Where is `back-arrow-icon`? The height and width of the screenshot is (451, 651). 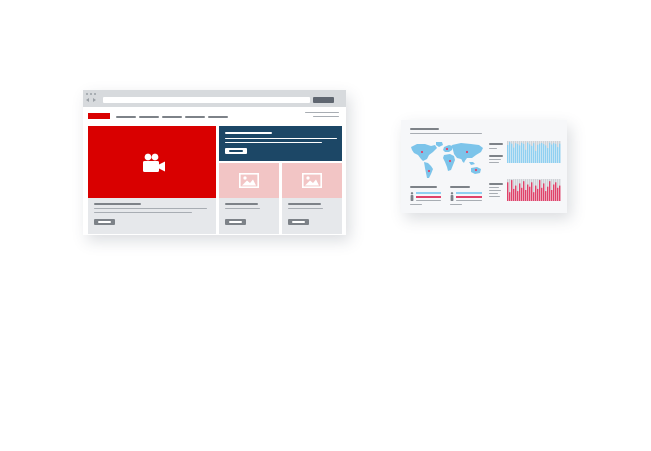 back-arrow-icon is located at coordinates (87, 100).